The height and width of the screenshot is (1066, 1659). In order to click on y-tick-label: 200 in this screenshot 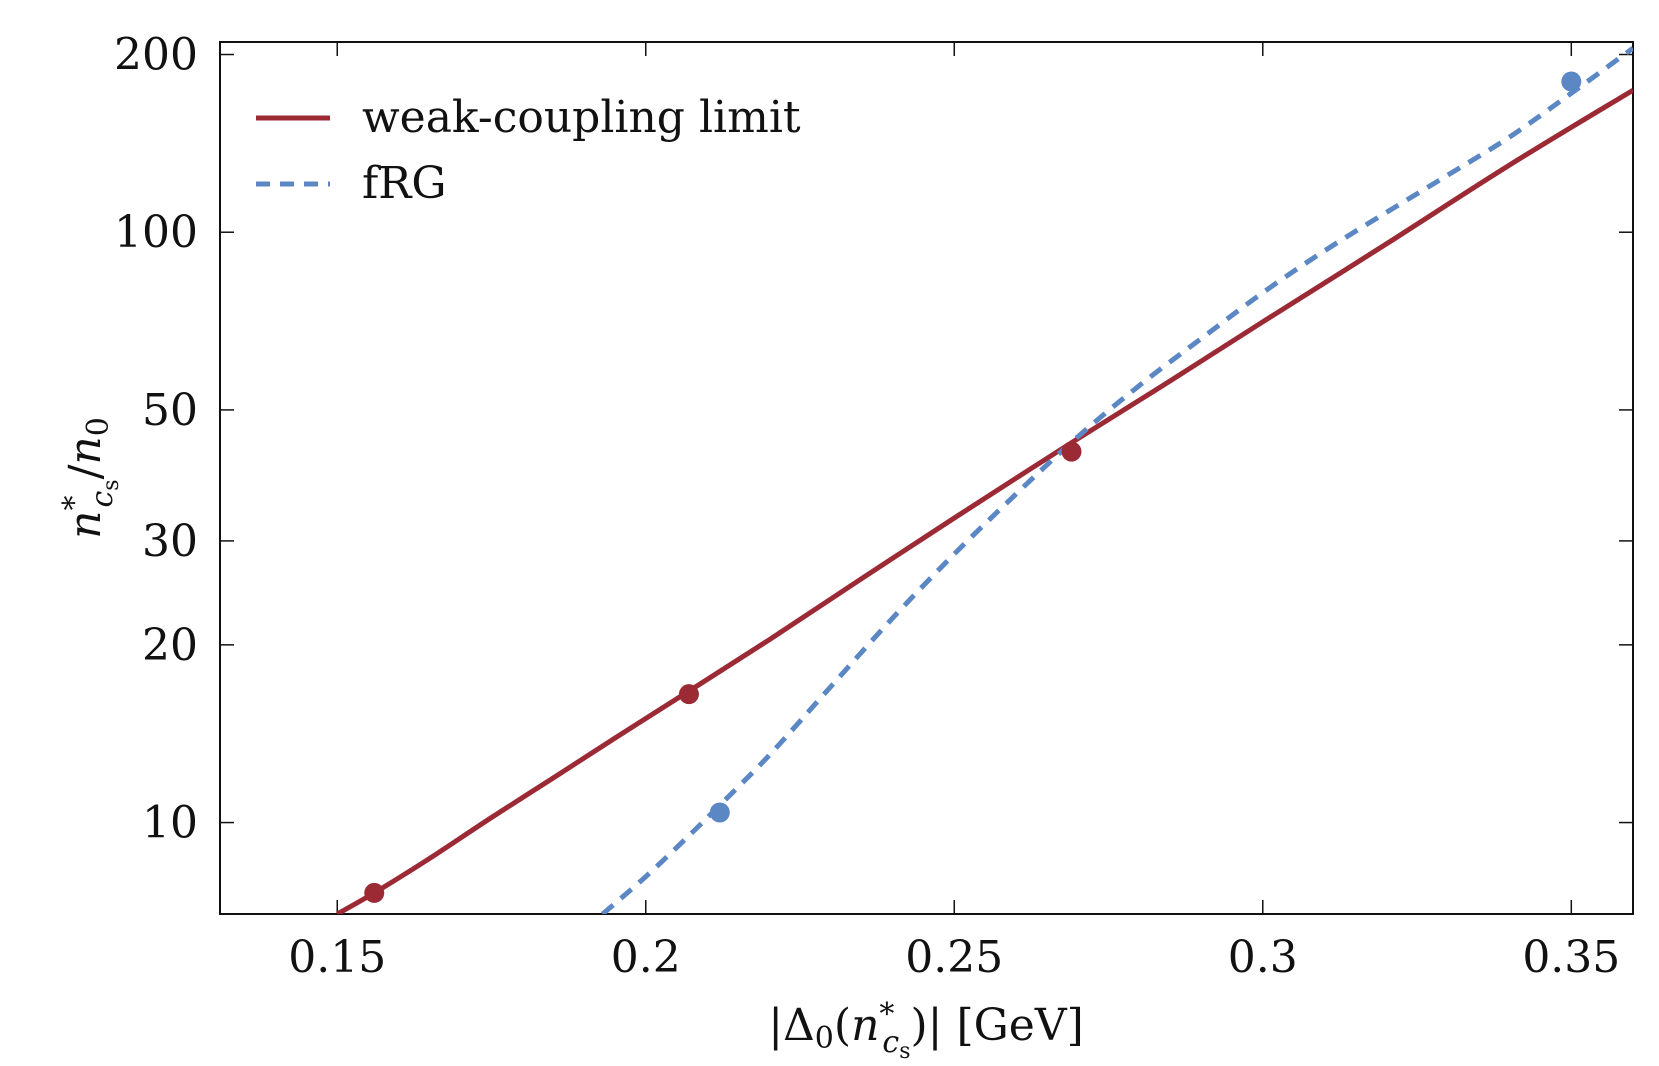, I will do `click(156, 55)`.